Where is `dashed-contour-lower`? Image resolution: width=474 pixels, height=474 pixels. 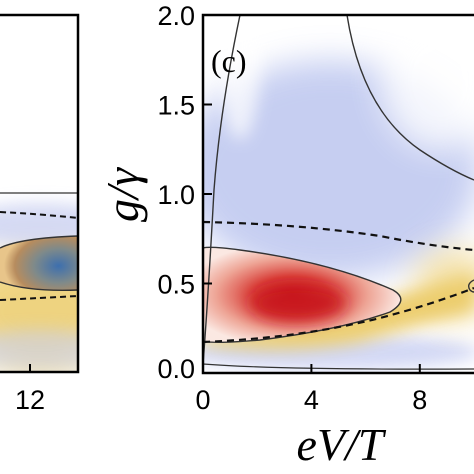
dashed-contour-lower is located at coordinates (338, 315).